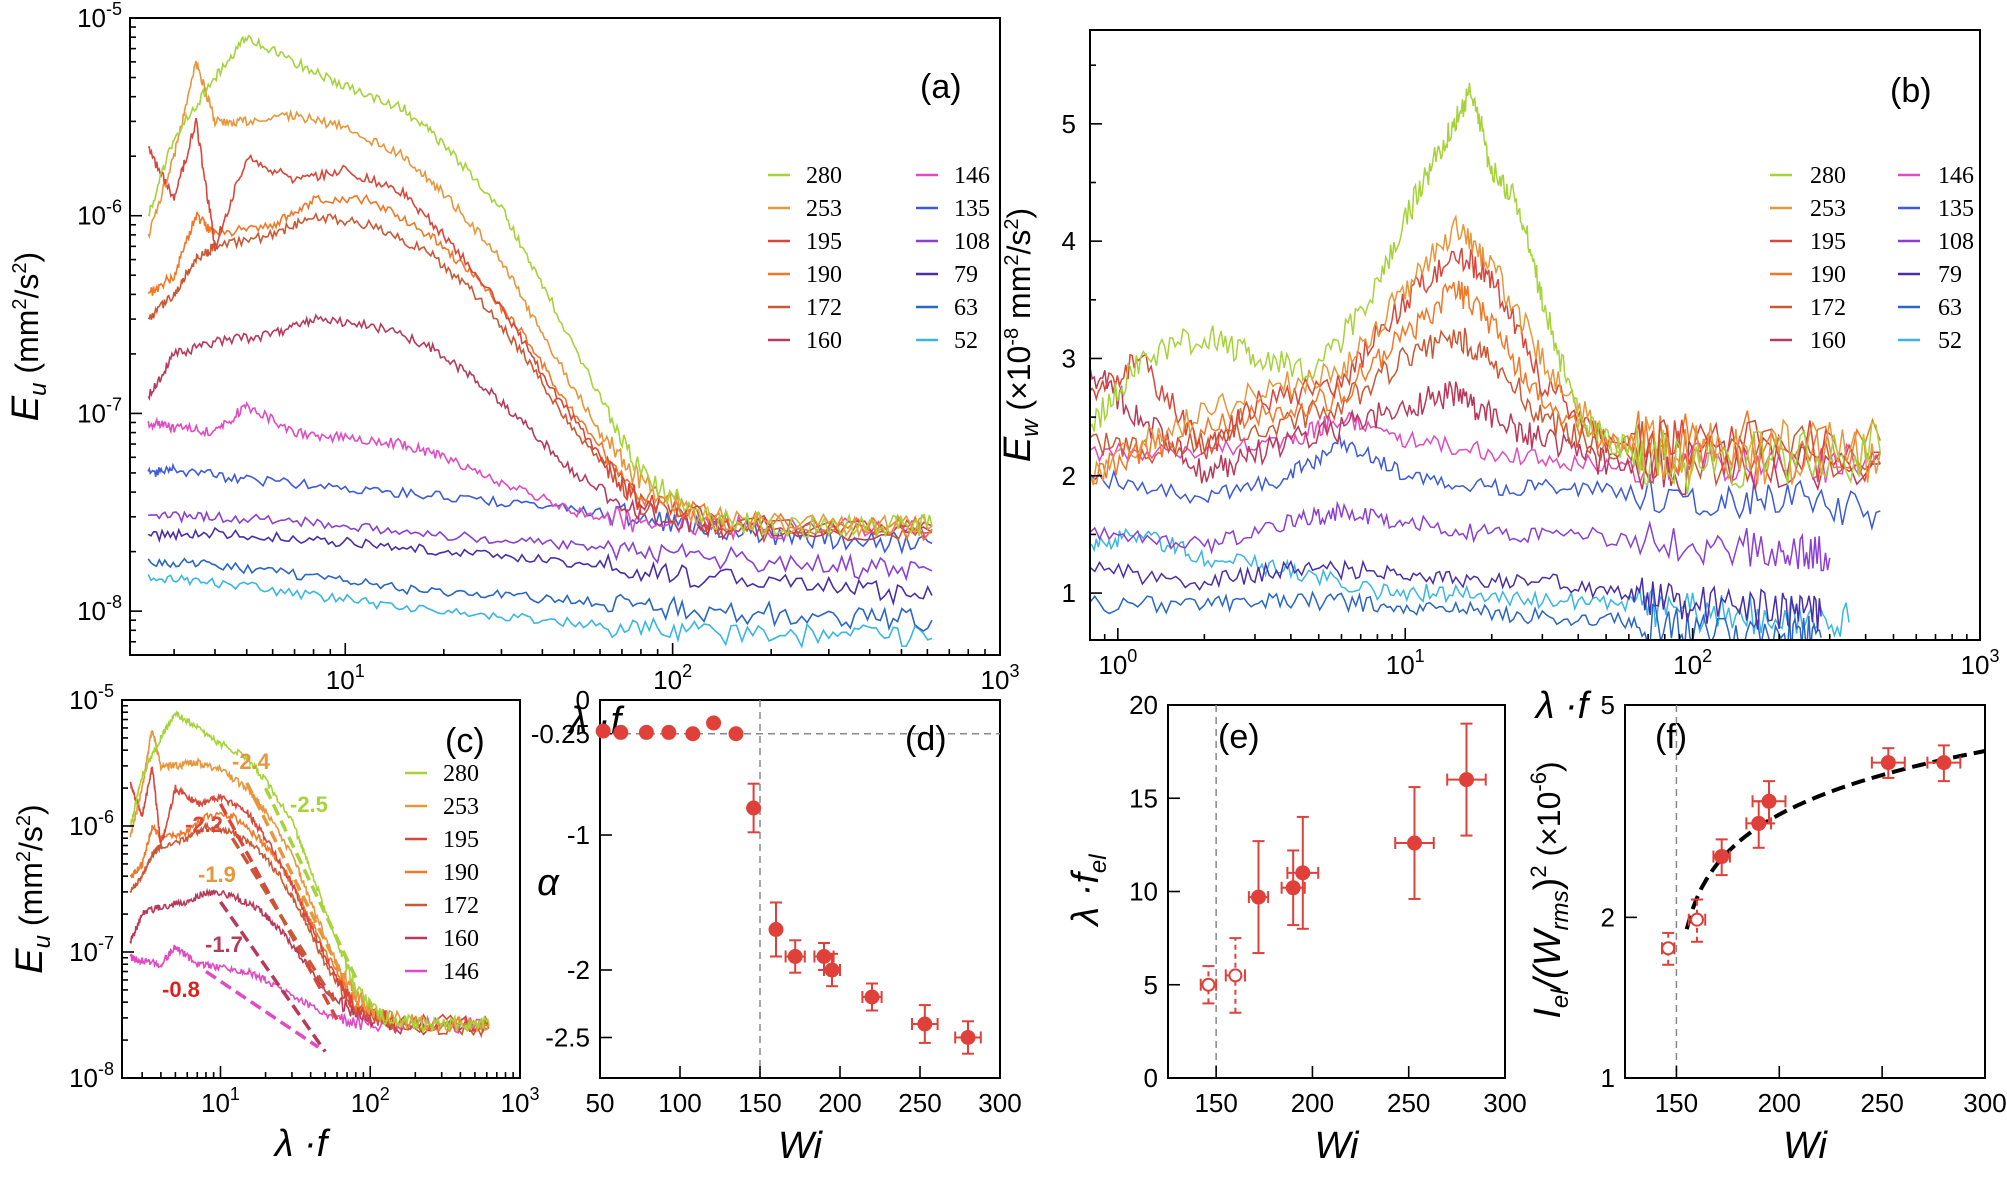 This screenshot has width=2007, height=1181. I want to click on panel-label: (a), so click(941, 87).